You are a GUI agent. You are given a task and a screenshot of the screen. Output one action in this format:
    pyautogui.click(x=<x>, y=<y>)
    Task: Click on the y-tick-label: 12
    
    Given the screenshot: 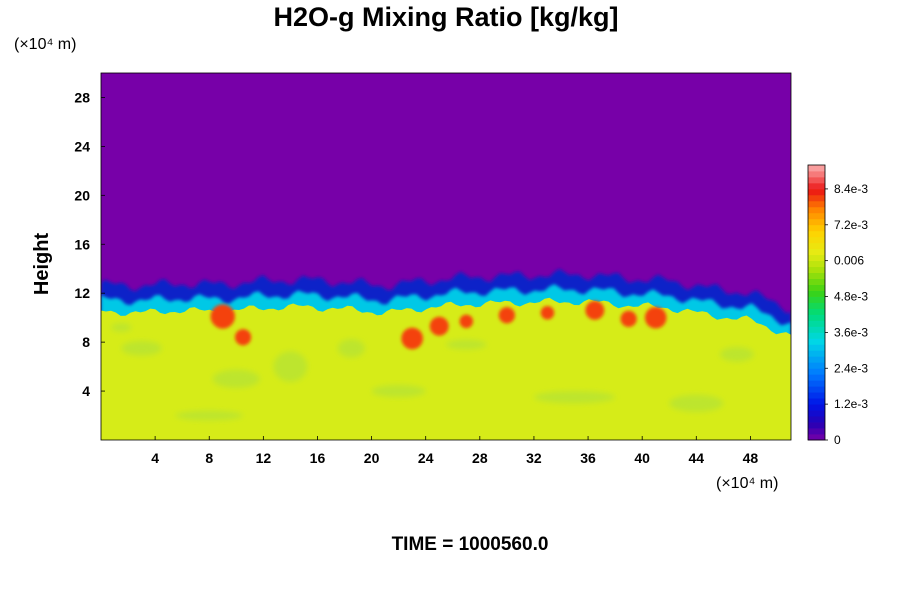 What is the action you would take?
    pyautogui.click(x=82, y=293)
    